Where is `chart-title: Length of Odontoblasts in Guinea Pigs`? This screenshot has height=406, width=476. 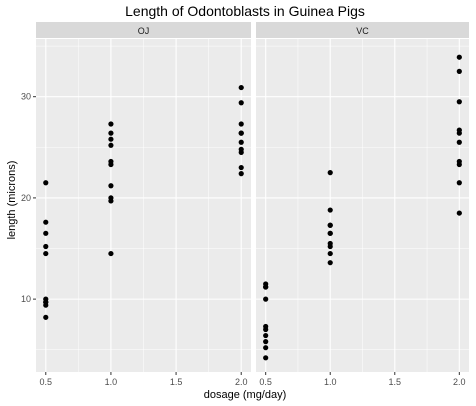 chart-title: Length of Odontoblasts in Guinea Pigs is located at coordinates (245, 11).